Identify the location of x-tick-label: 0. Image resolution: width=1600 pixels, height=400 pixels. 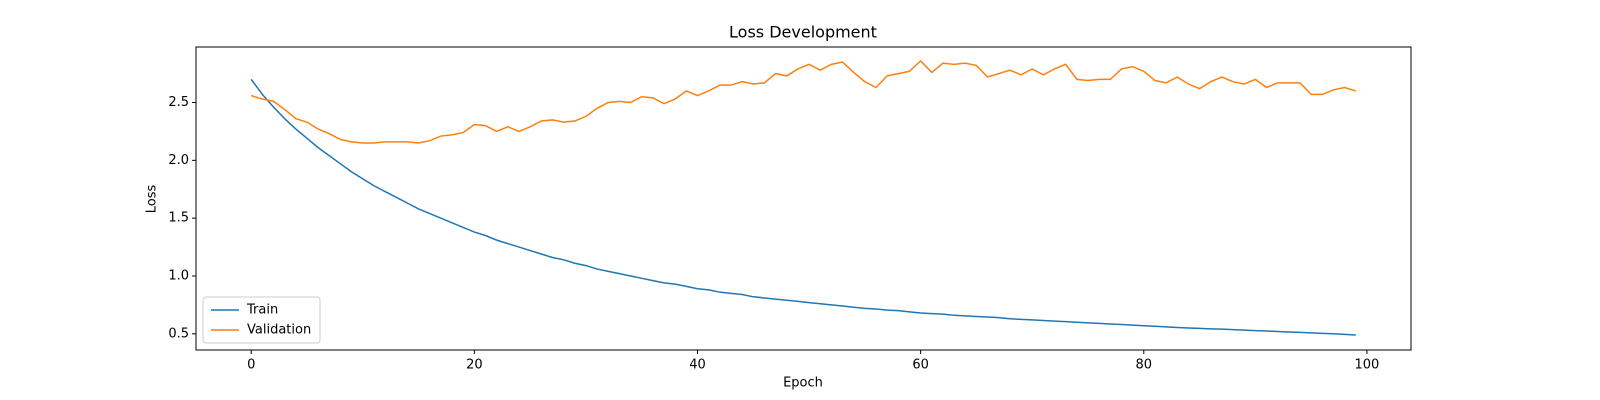
(251, 365).